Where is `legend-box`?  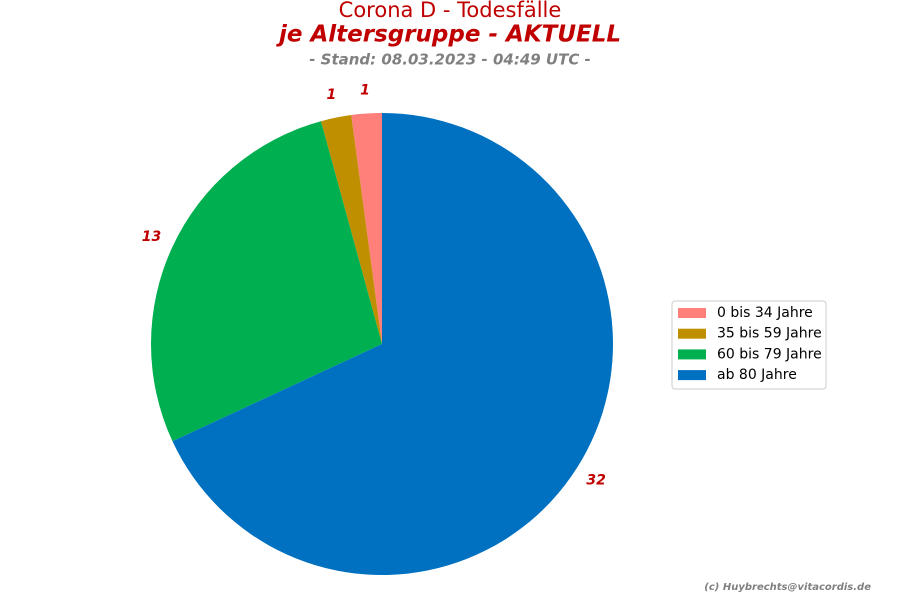
legend-box is located at coordinates (749, 345).